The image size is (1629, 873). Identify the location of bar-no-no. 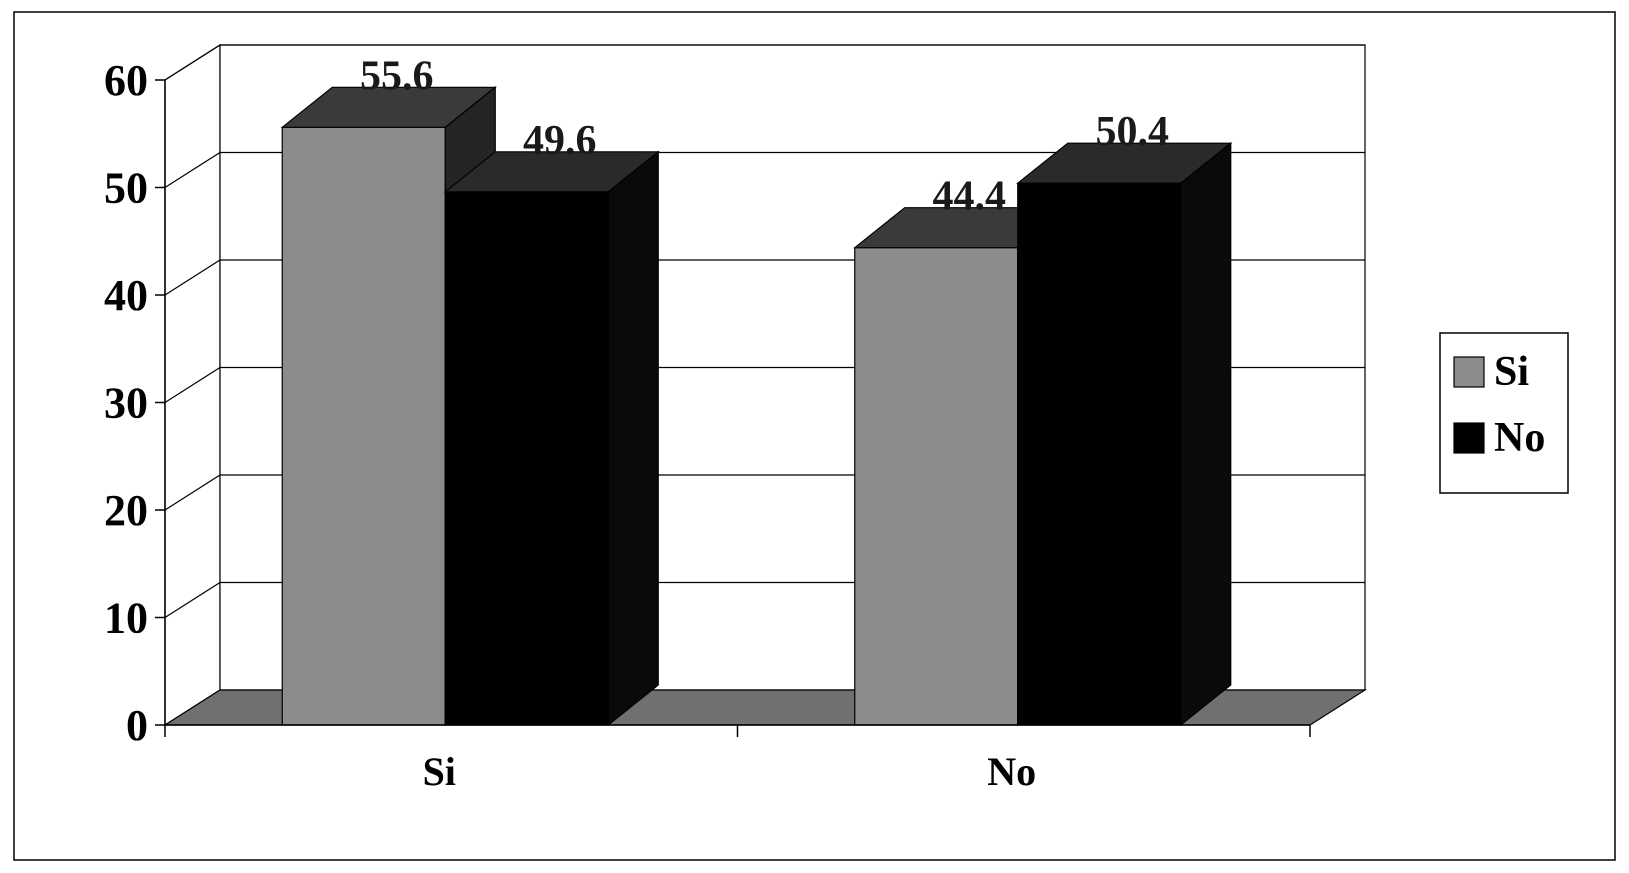
(1099, 454).